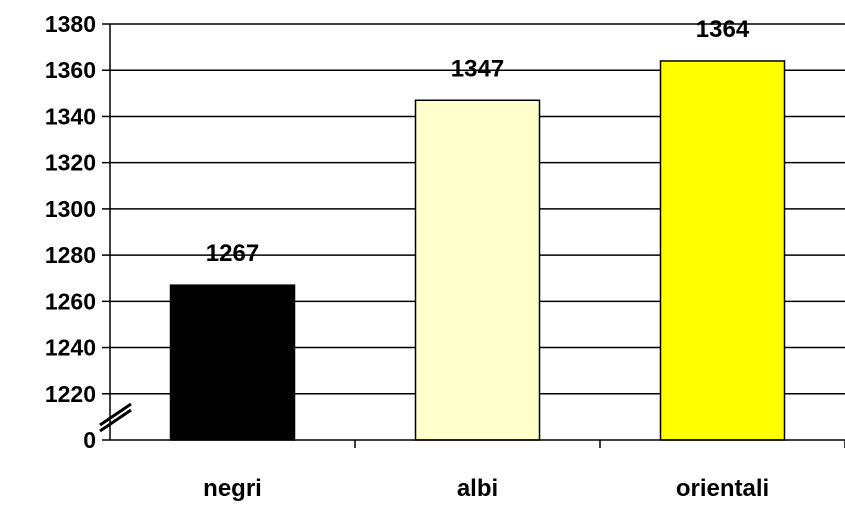 The width and height of the screenshot is (845, 507). Describe the element at coordinates (477, 488) in the screenshot. I see `x-tick-label: albi` at that location.